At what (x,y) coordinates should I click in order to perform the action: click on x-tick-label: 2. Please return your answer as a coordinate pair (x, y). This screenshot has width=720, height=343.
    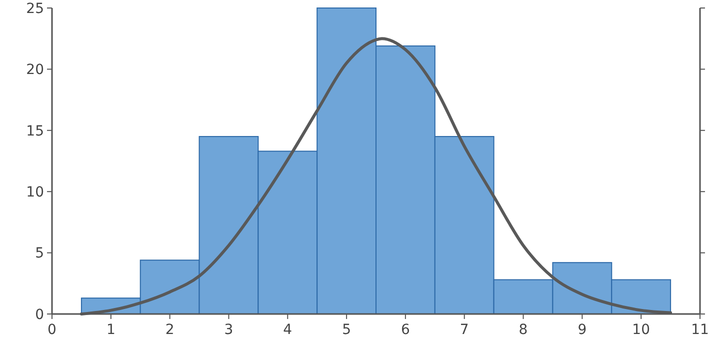
    Looking at the image, I should click on (169, 330).